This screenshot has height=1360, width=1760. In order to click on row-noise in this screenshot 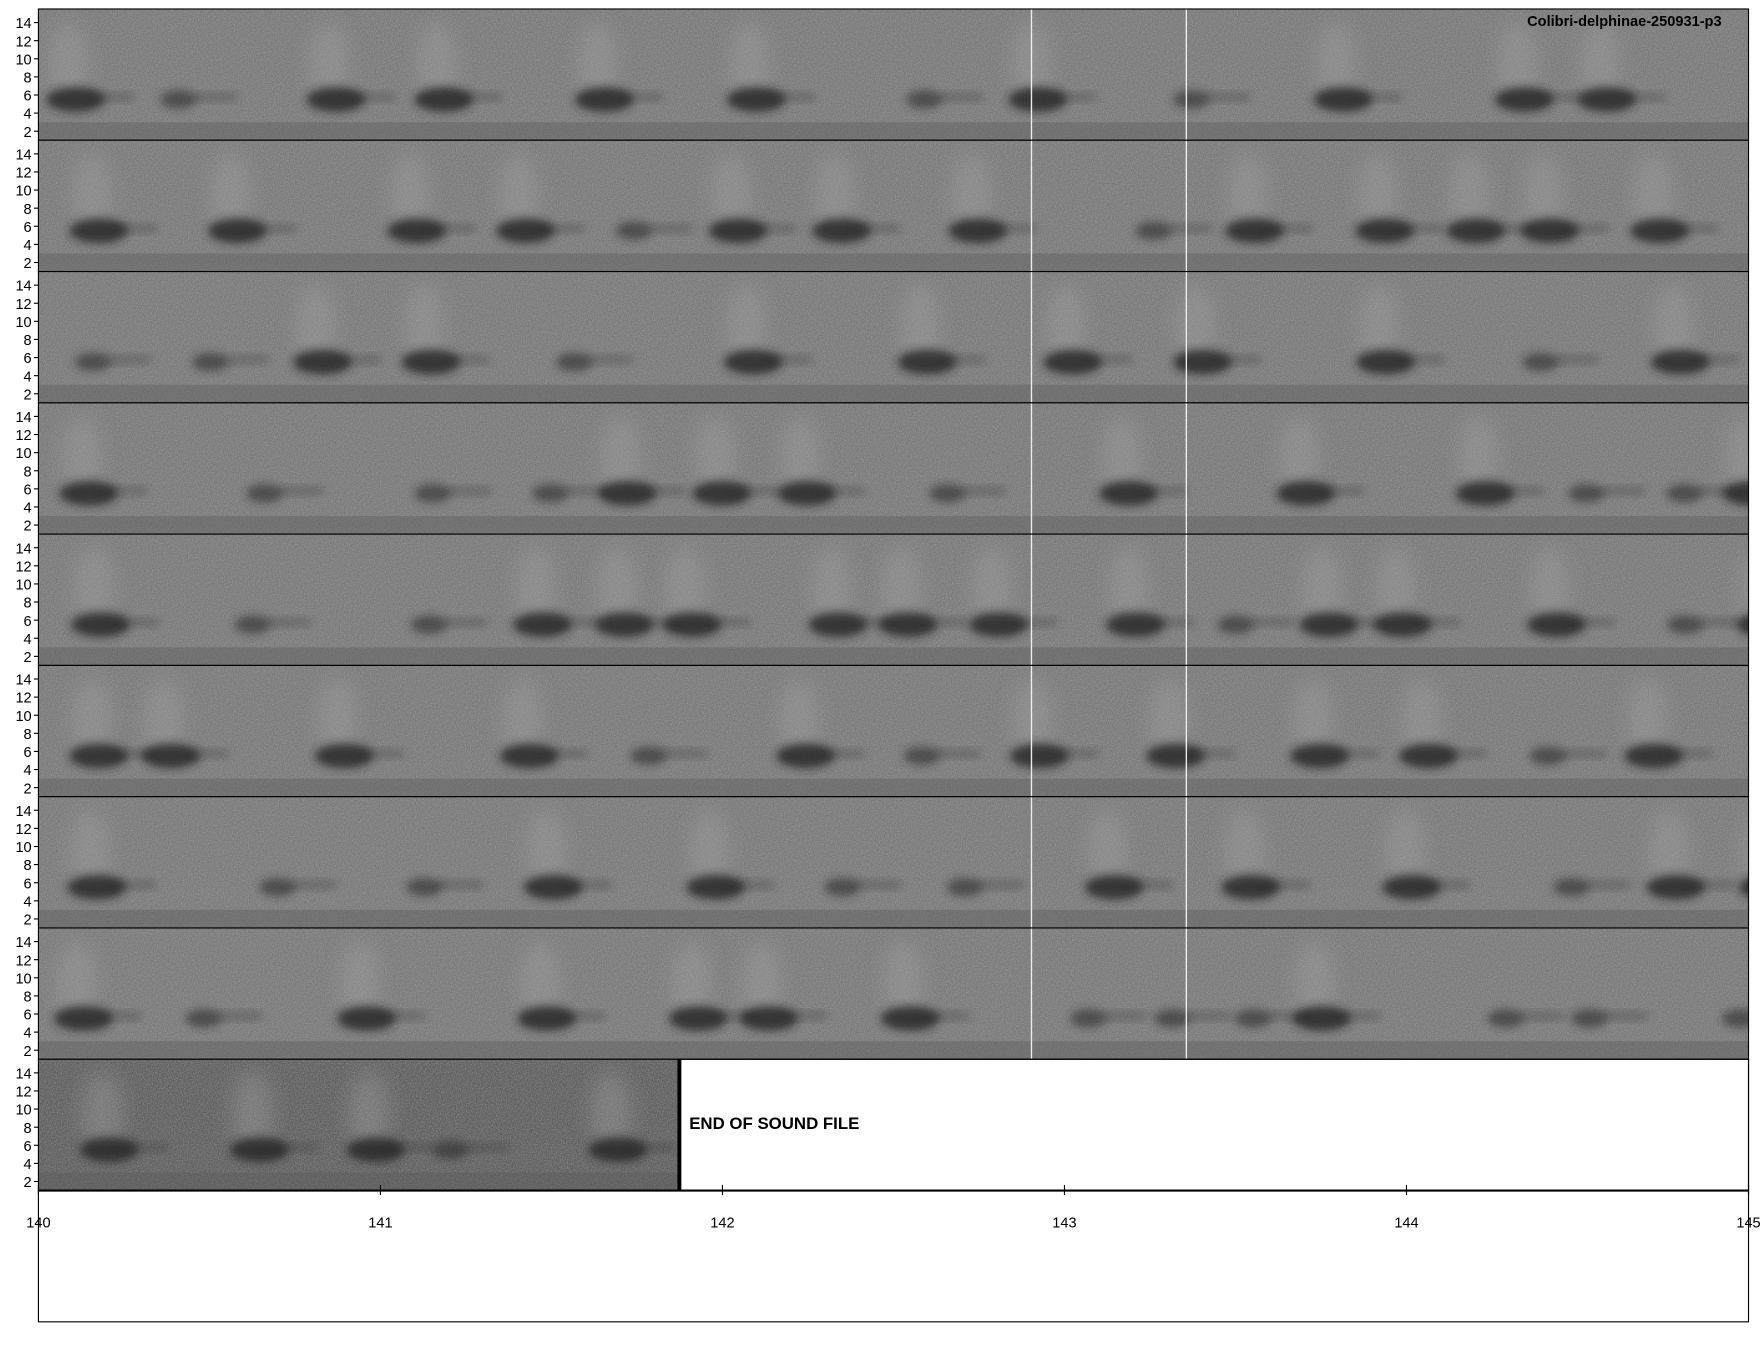, I will do `click(893, 74)`.